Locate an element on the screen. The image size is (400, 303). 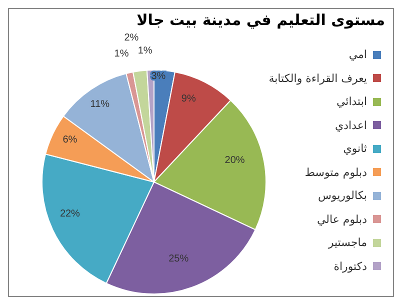
legend-label: اعدادي is located at coordinates (351, 125).